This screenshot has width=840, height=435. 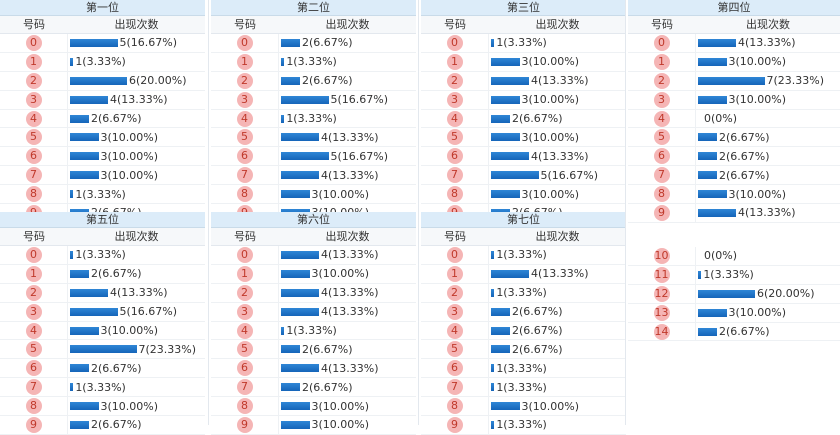 I want to click on table-row: 0 5(16.67%), so click(x=102, y=43).